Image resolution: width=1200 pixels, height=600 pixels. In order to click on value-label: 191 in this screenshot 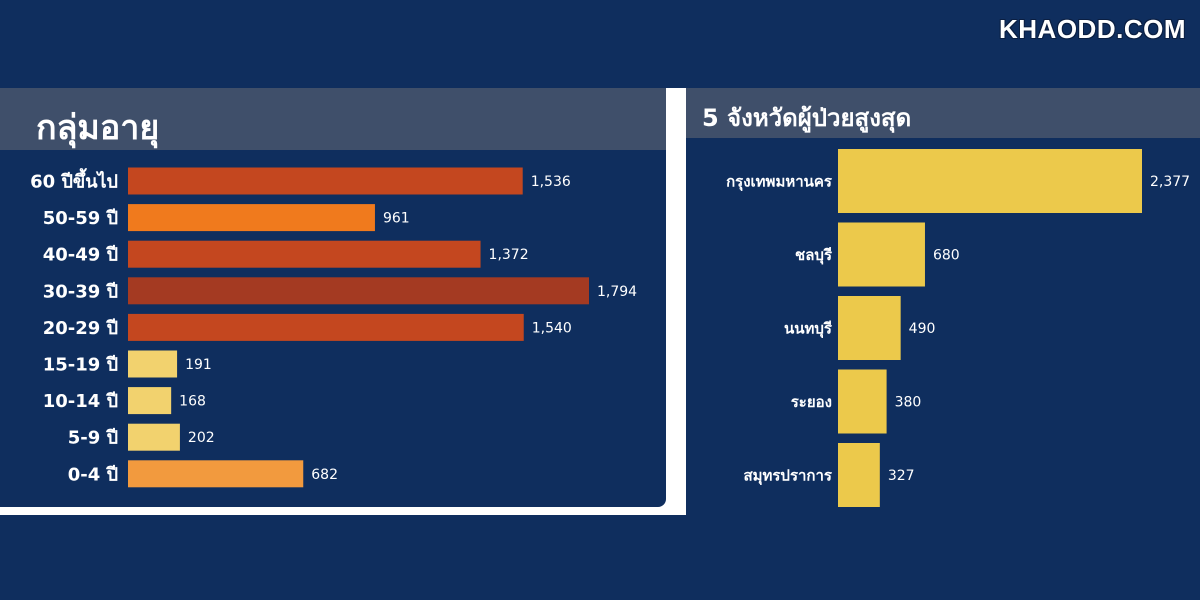, I will do `click(198, 365)`.